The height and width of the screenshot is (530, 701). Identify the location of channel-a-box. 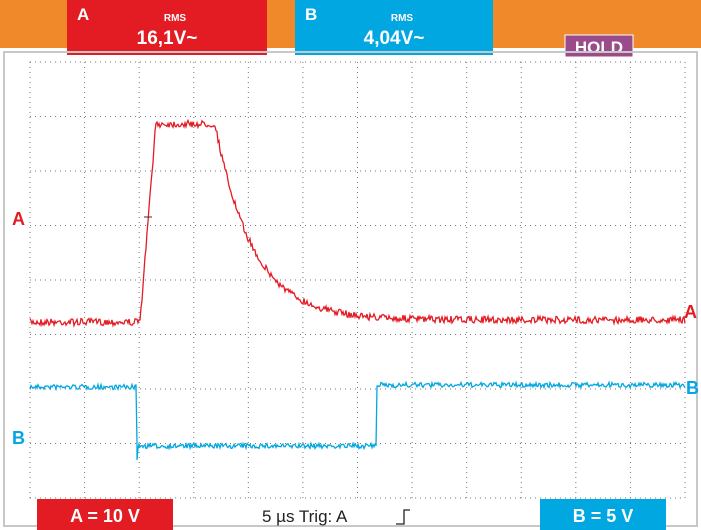
(167, 27).